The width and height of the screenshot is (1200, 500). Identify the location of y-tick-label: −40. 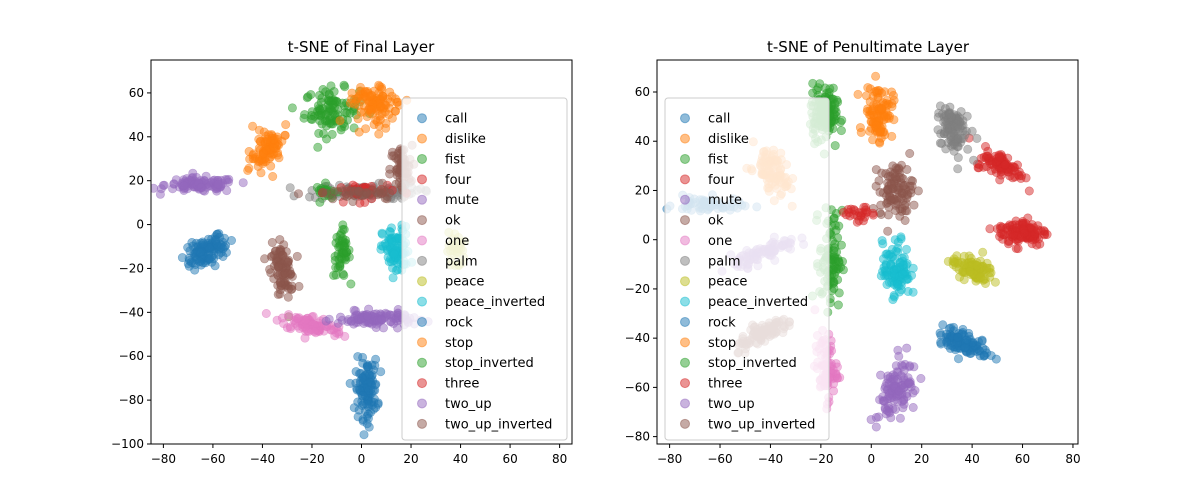
(637, 338).